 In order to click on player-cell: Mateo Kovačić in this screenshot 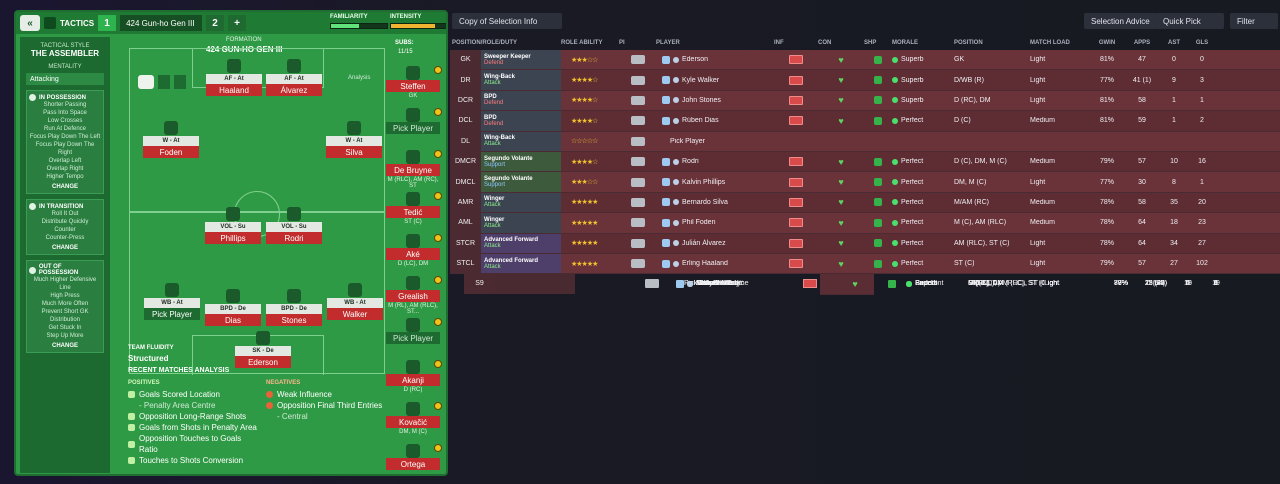, I will do `click(729, 283)`.